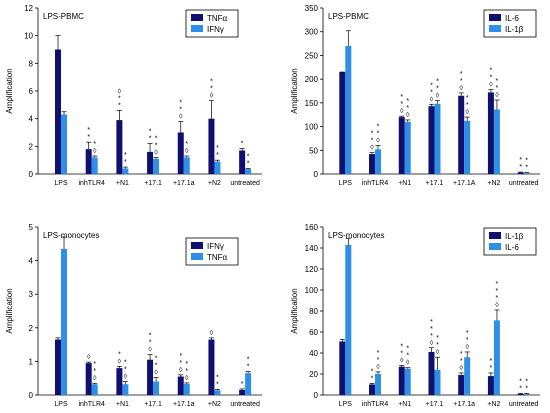  I want to click on x-tick-label: +17.1A, so click(464, 183).